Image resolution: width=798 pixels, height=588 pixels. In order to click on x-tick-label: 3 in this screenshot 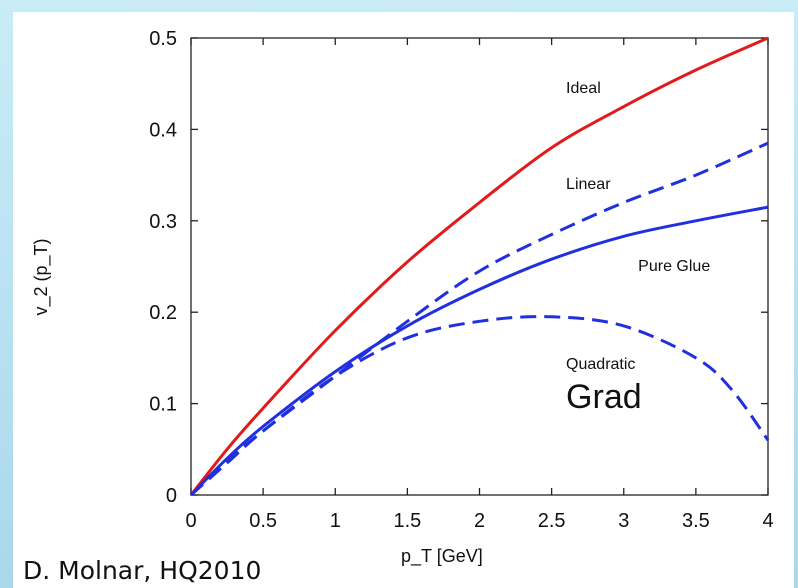, I will do `click(623, 521)`.